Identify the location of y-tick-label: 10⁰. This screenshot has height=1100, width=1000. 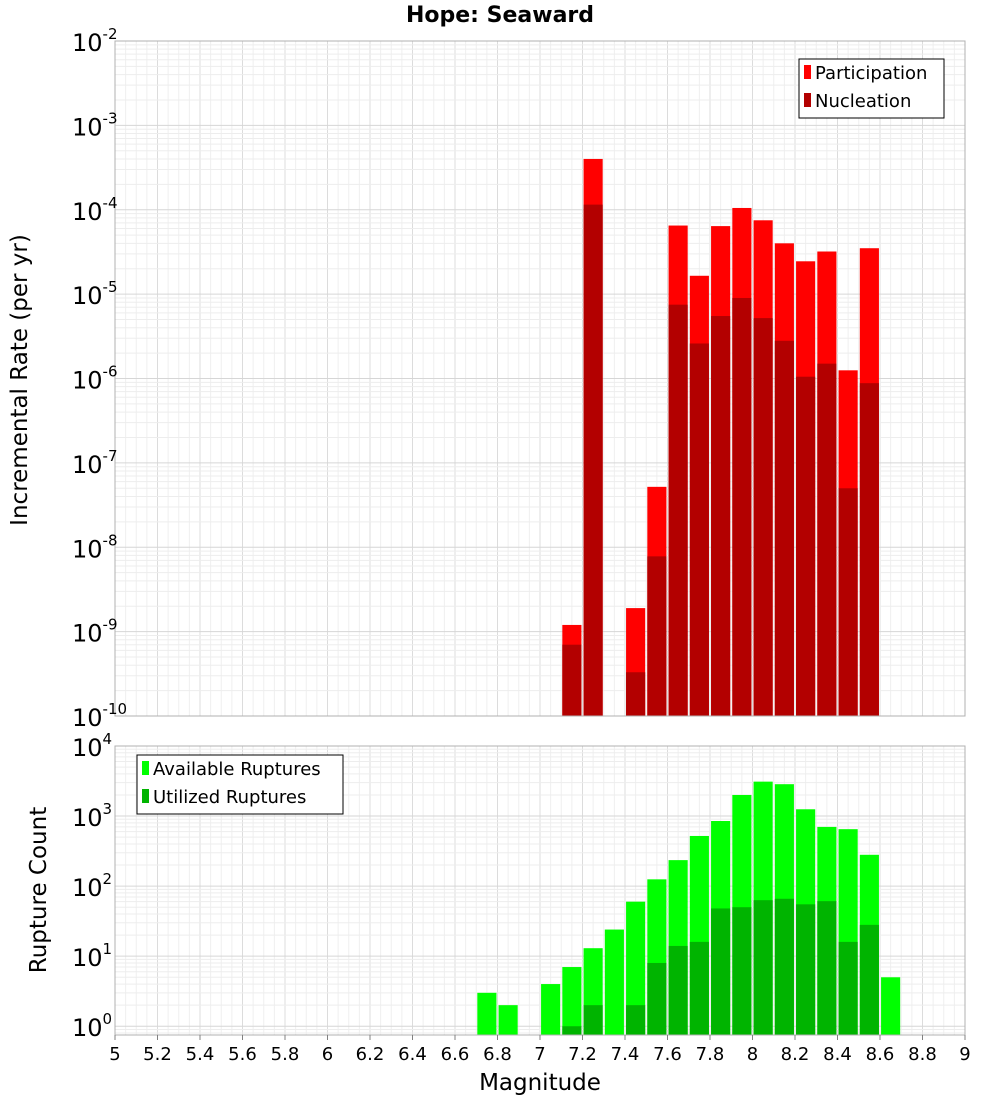
(92, 1026).